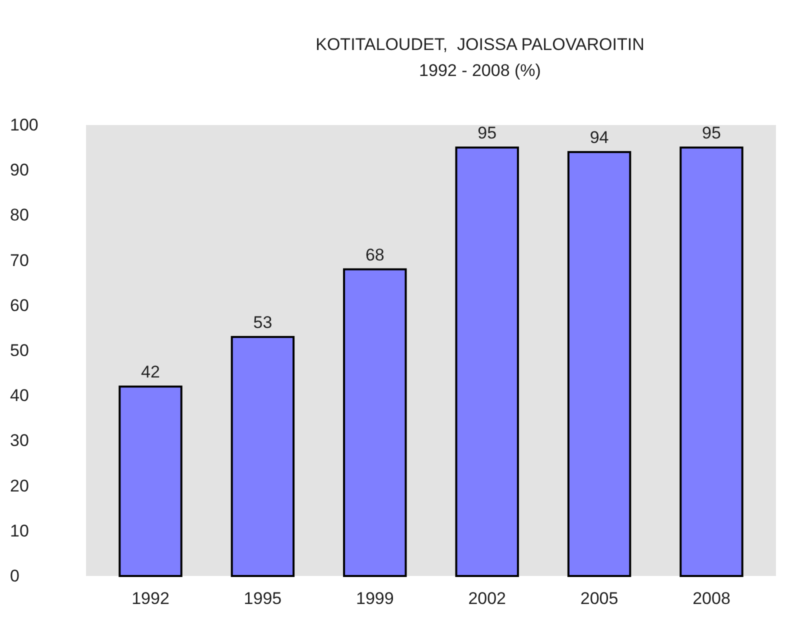  I want to click on y-tick-label: 50, so click(19, 350).